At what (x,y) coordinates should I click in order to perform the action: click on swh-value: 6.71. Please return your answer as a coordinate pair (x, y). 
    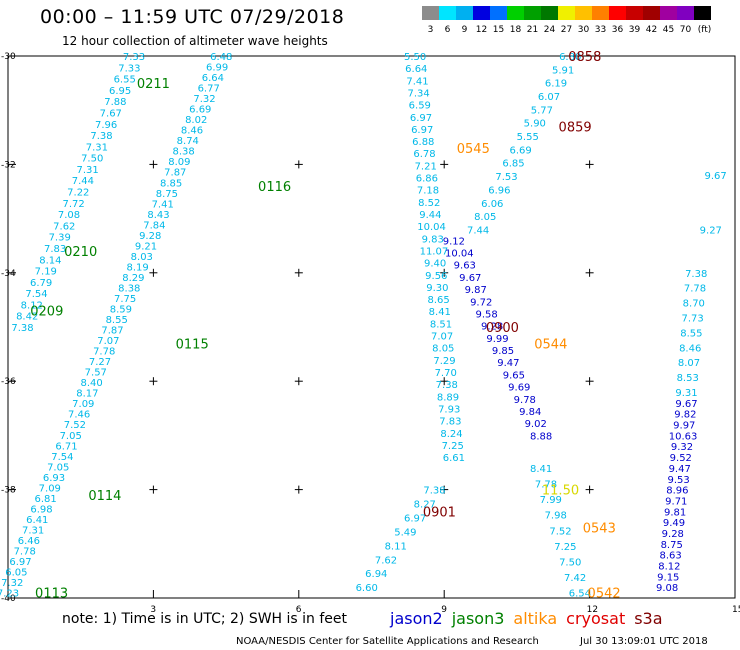
    Looking at the image, I should click on (66, 446).